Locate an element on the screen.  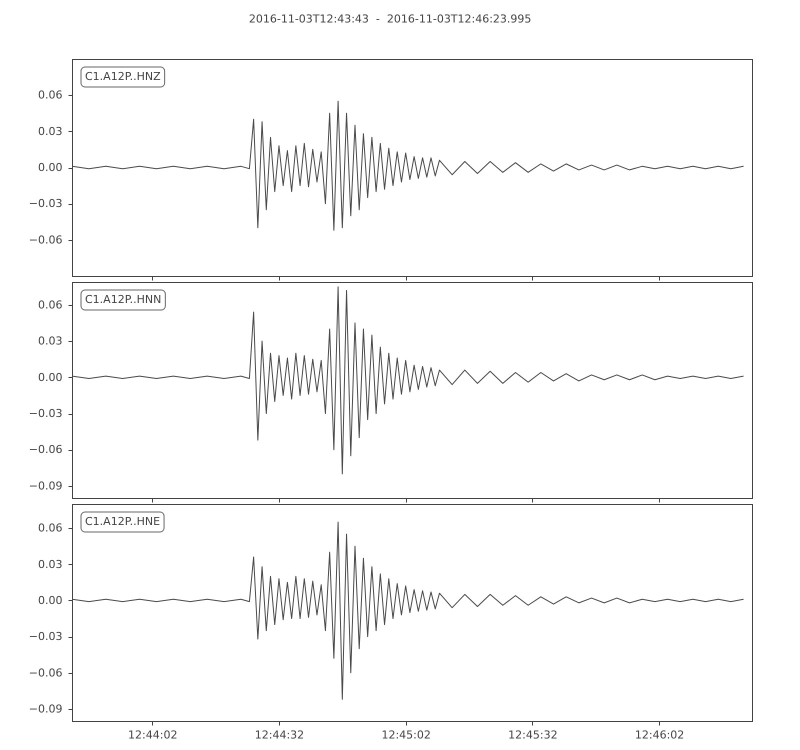
text: C1.A12P..HNN is located at coordinates (123, 299).